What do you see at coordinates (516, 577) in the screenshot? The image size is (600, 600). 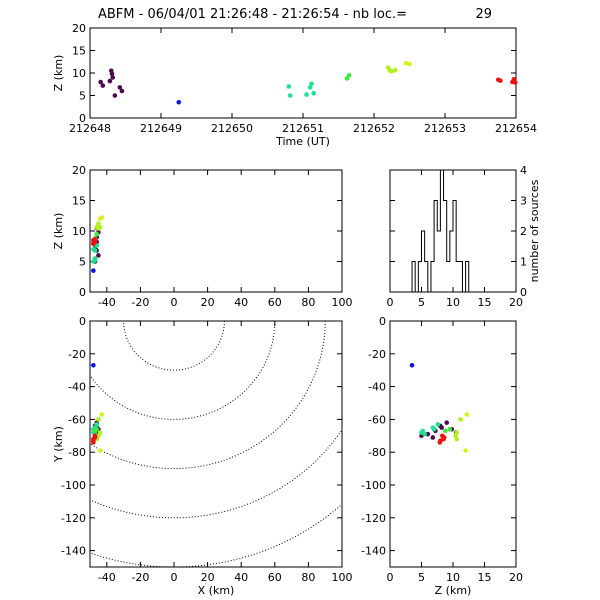 I see `z_y-xtick-label: 20` at bounding box center [516, 577].